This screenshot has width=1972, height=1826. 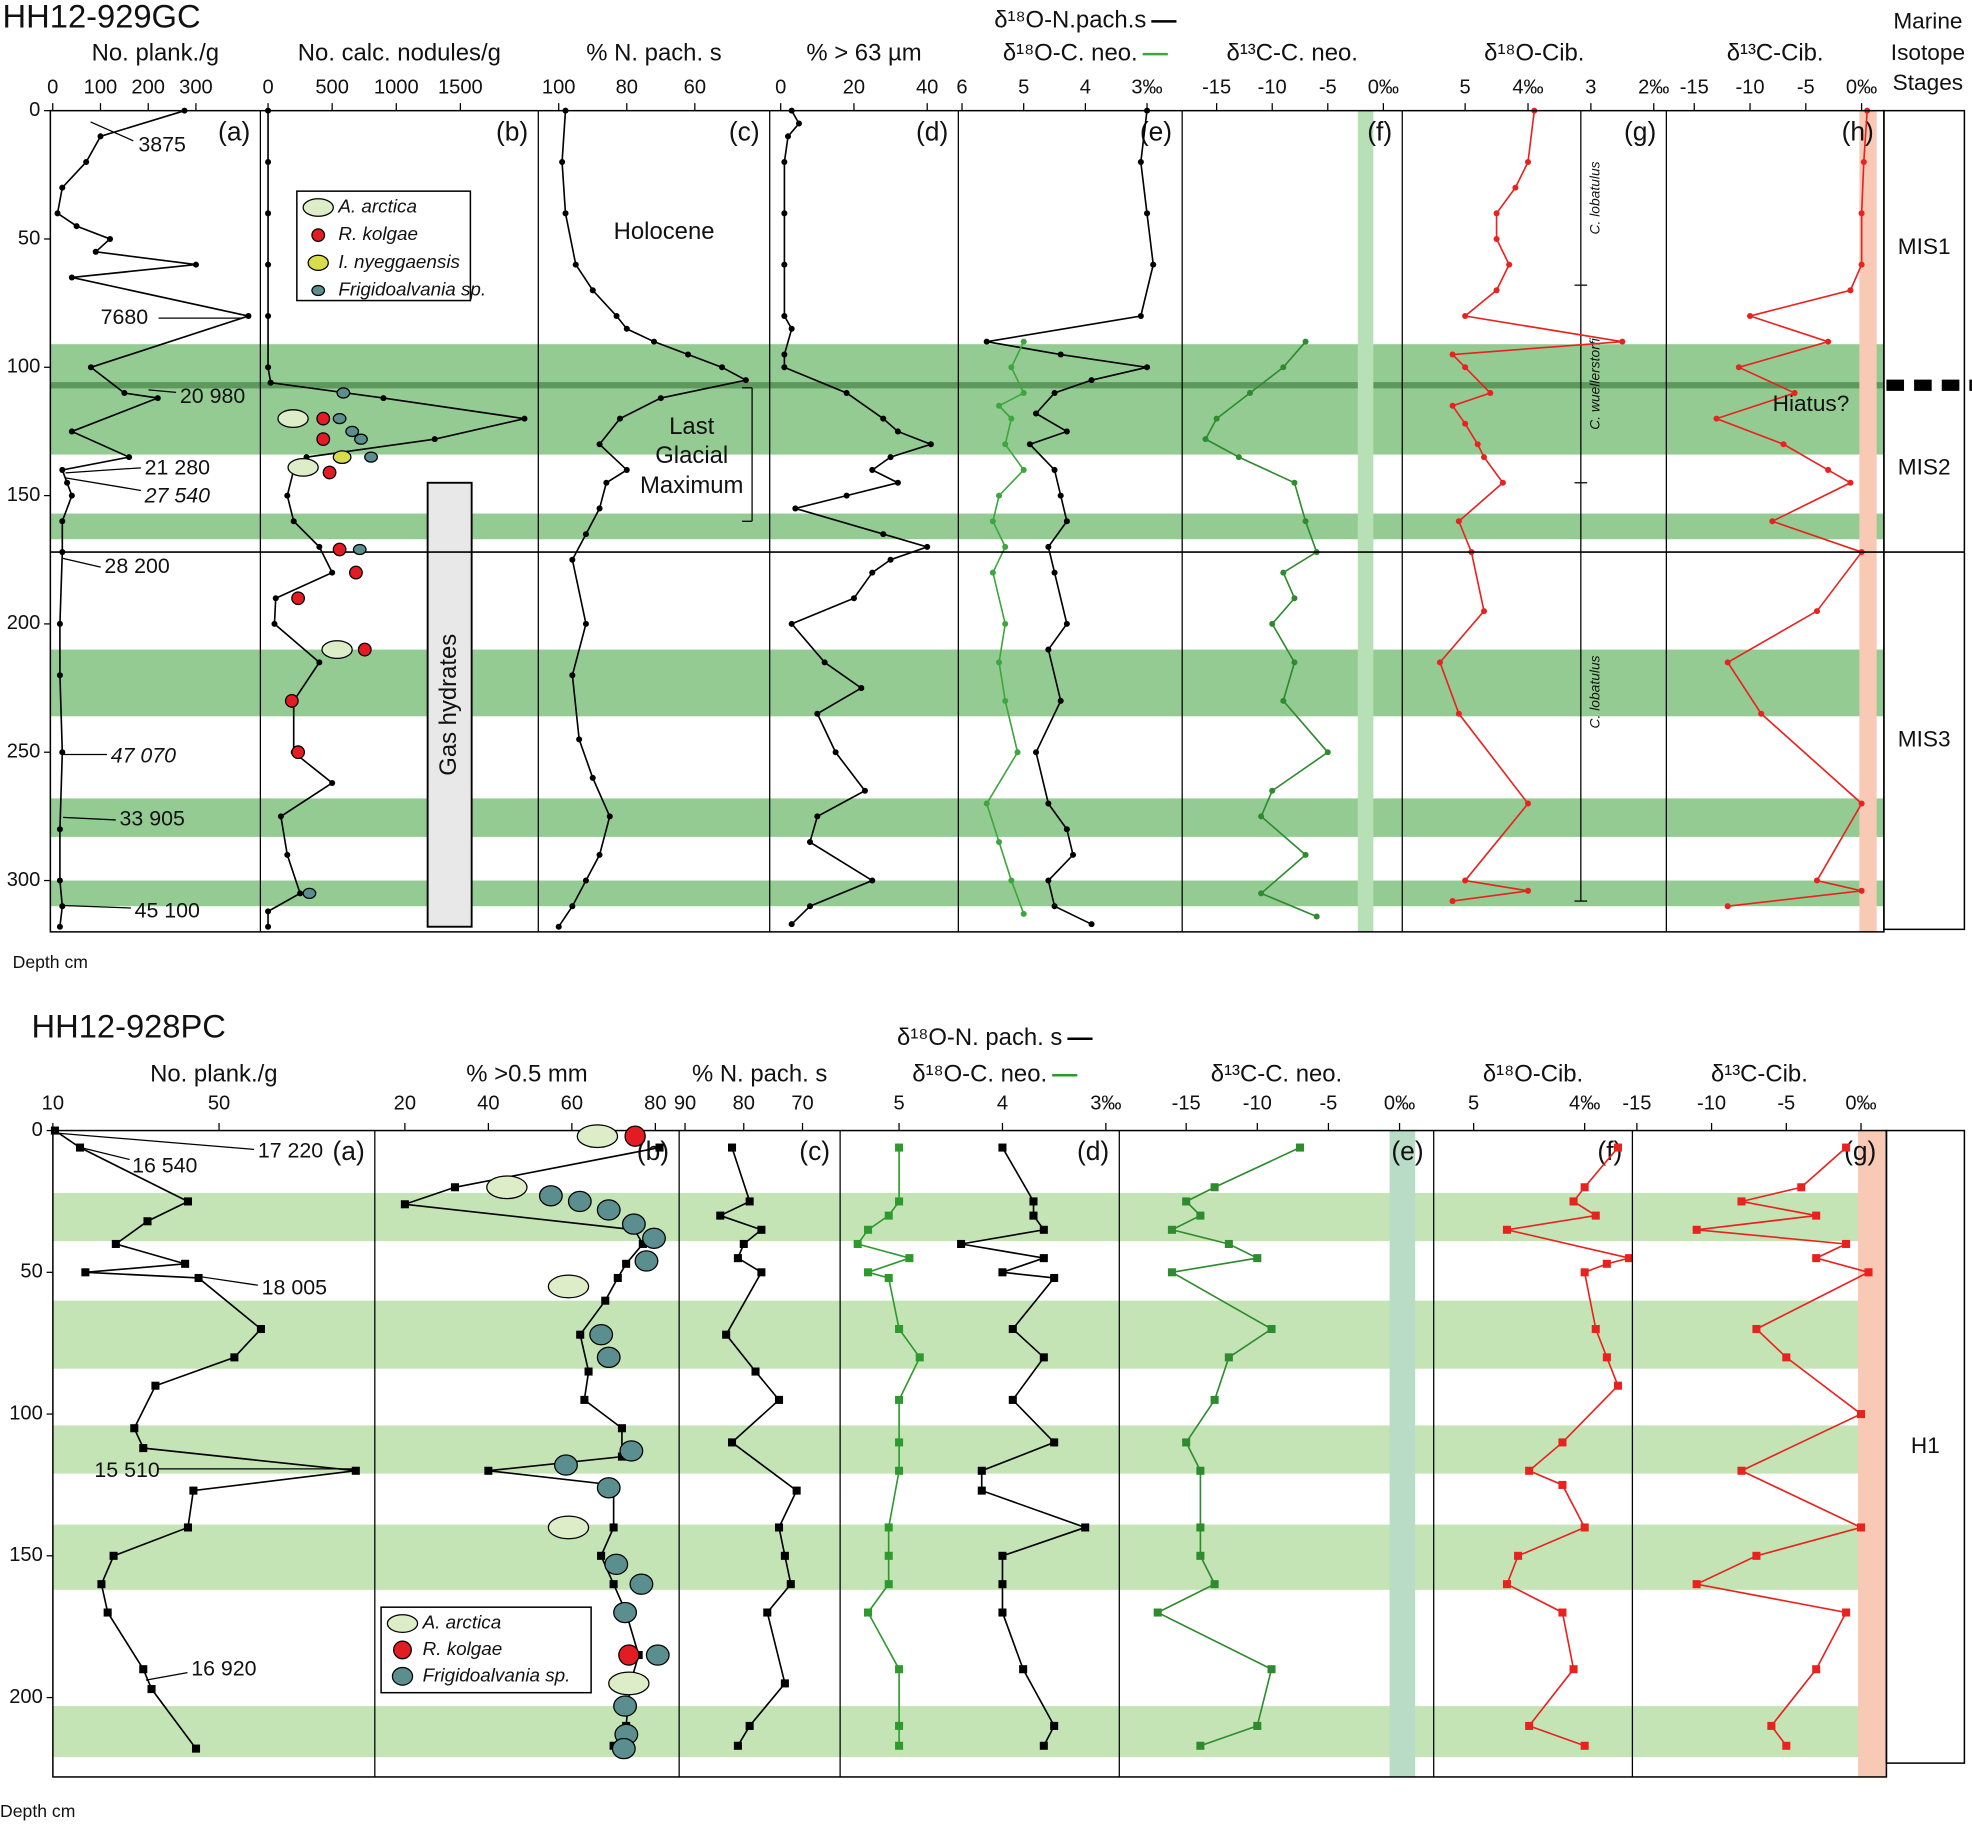 I want to click on stage-column, so click(x=1924, y=520).